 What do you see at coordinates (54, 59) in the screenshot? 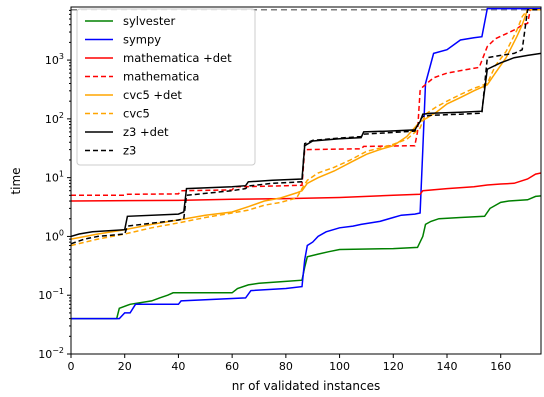
I see `y-tick-label: 10³` at bounding box center [54, 59].